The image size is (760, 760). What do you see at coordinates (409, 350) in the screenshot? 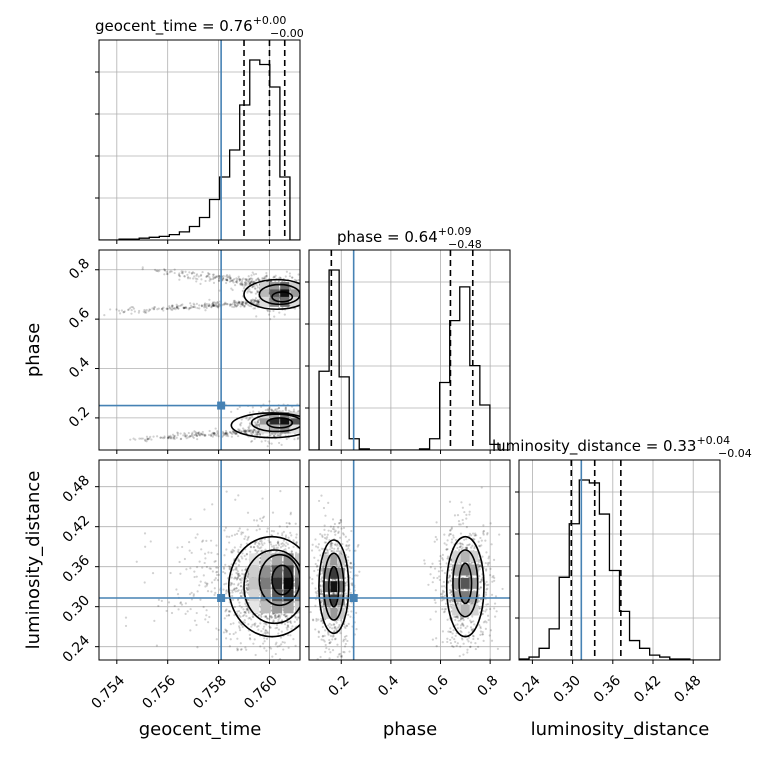
I see `hist-phase-frame` at bounding box center [409, 350].